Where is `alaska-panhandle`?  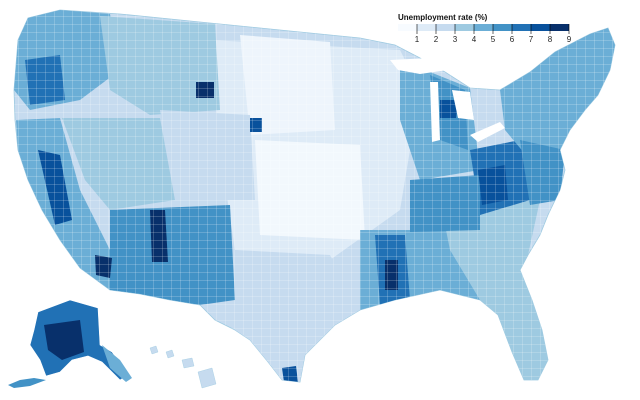
alaska-panhandle is located at coordinates (117, 363).